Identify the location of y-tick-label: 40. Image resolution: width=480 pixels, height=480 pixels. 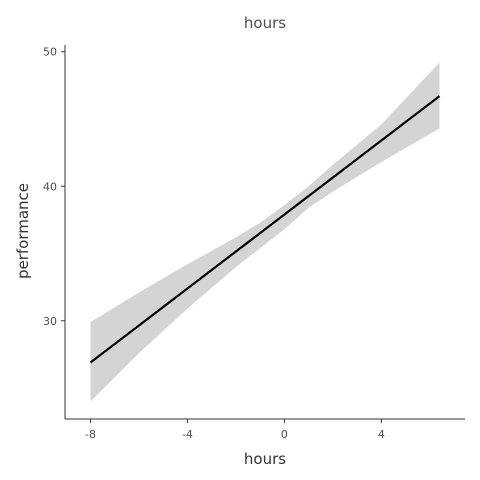
(50, 186).